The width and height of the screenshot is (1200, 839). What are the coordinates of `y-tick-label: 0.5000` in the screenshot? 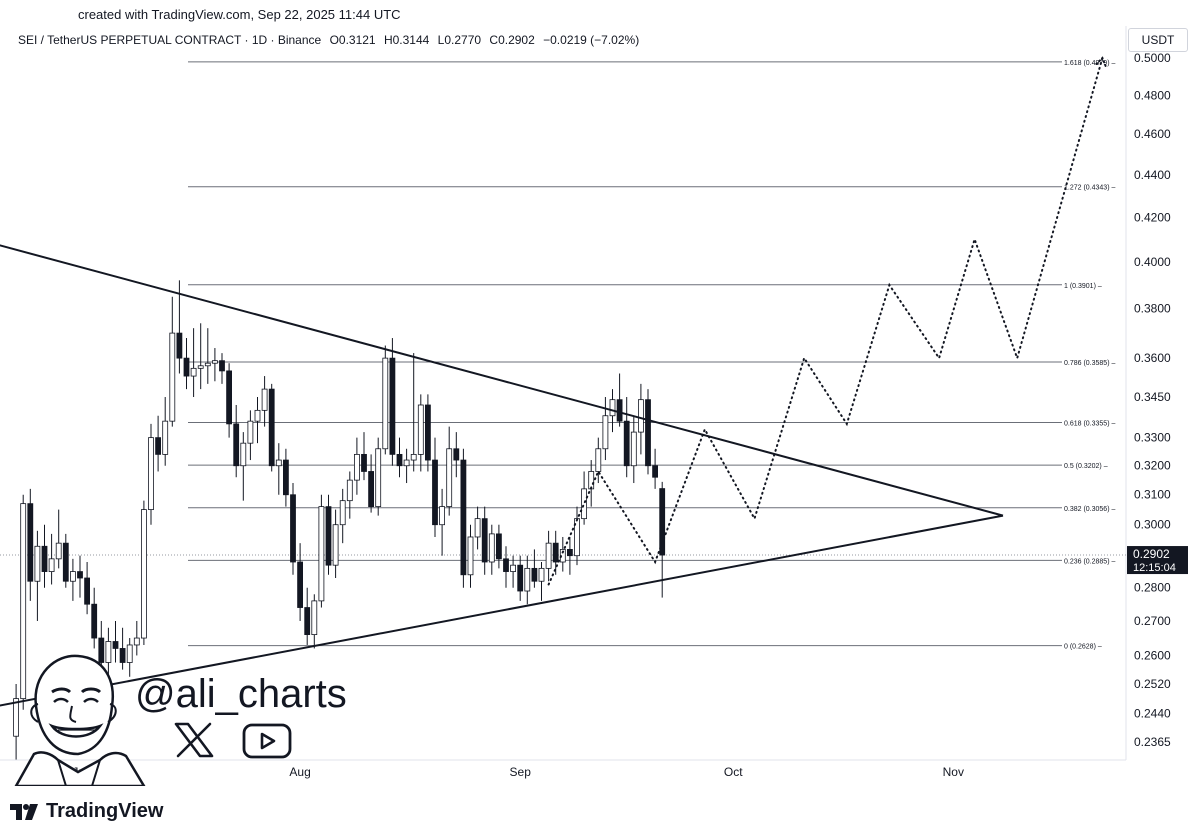 It's located at (1152, 58).